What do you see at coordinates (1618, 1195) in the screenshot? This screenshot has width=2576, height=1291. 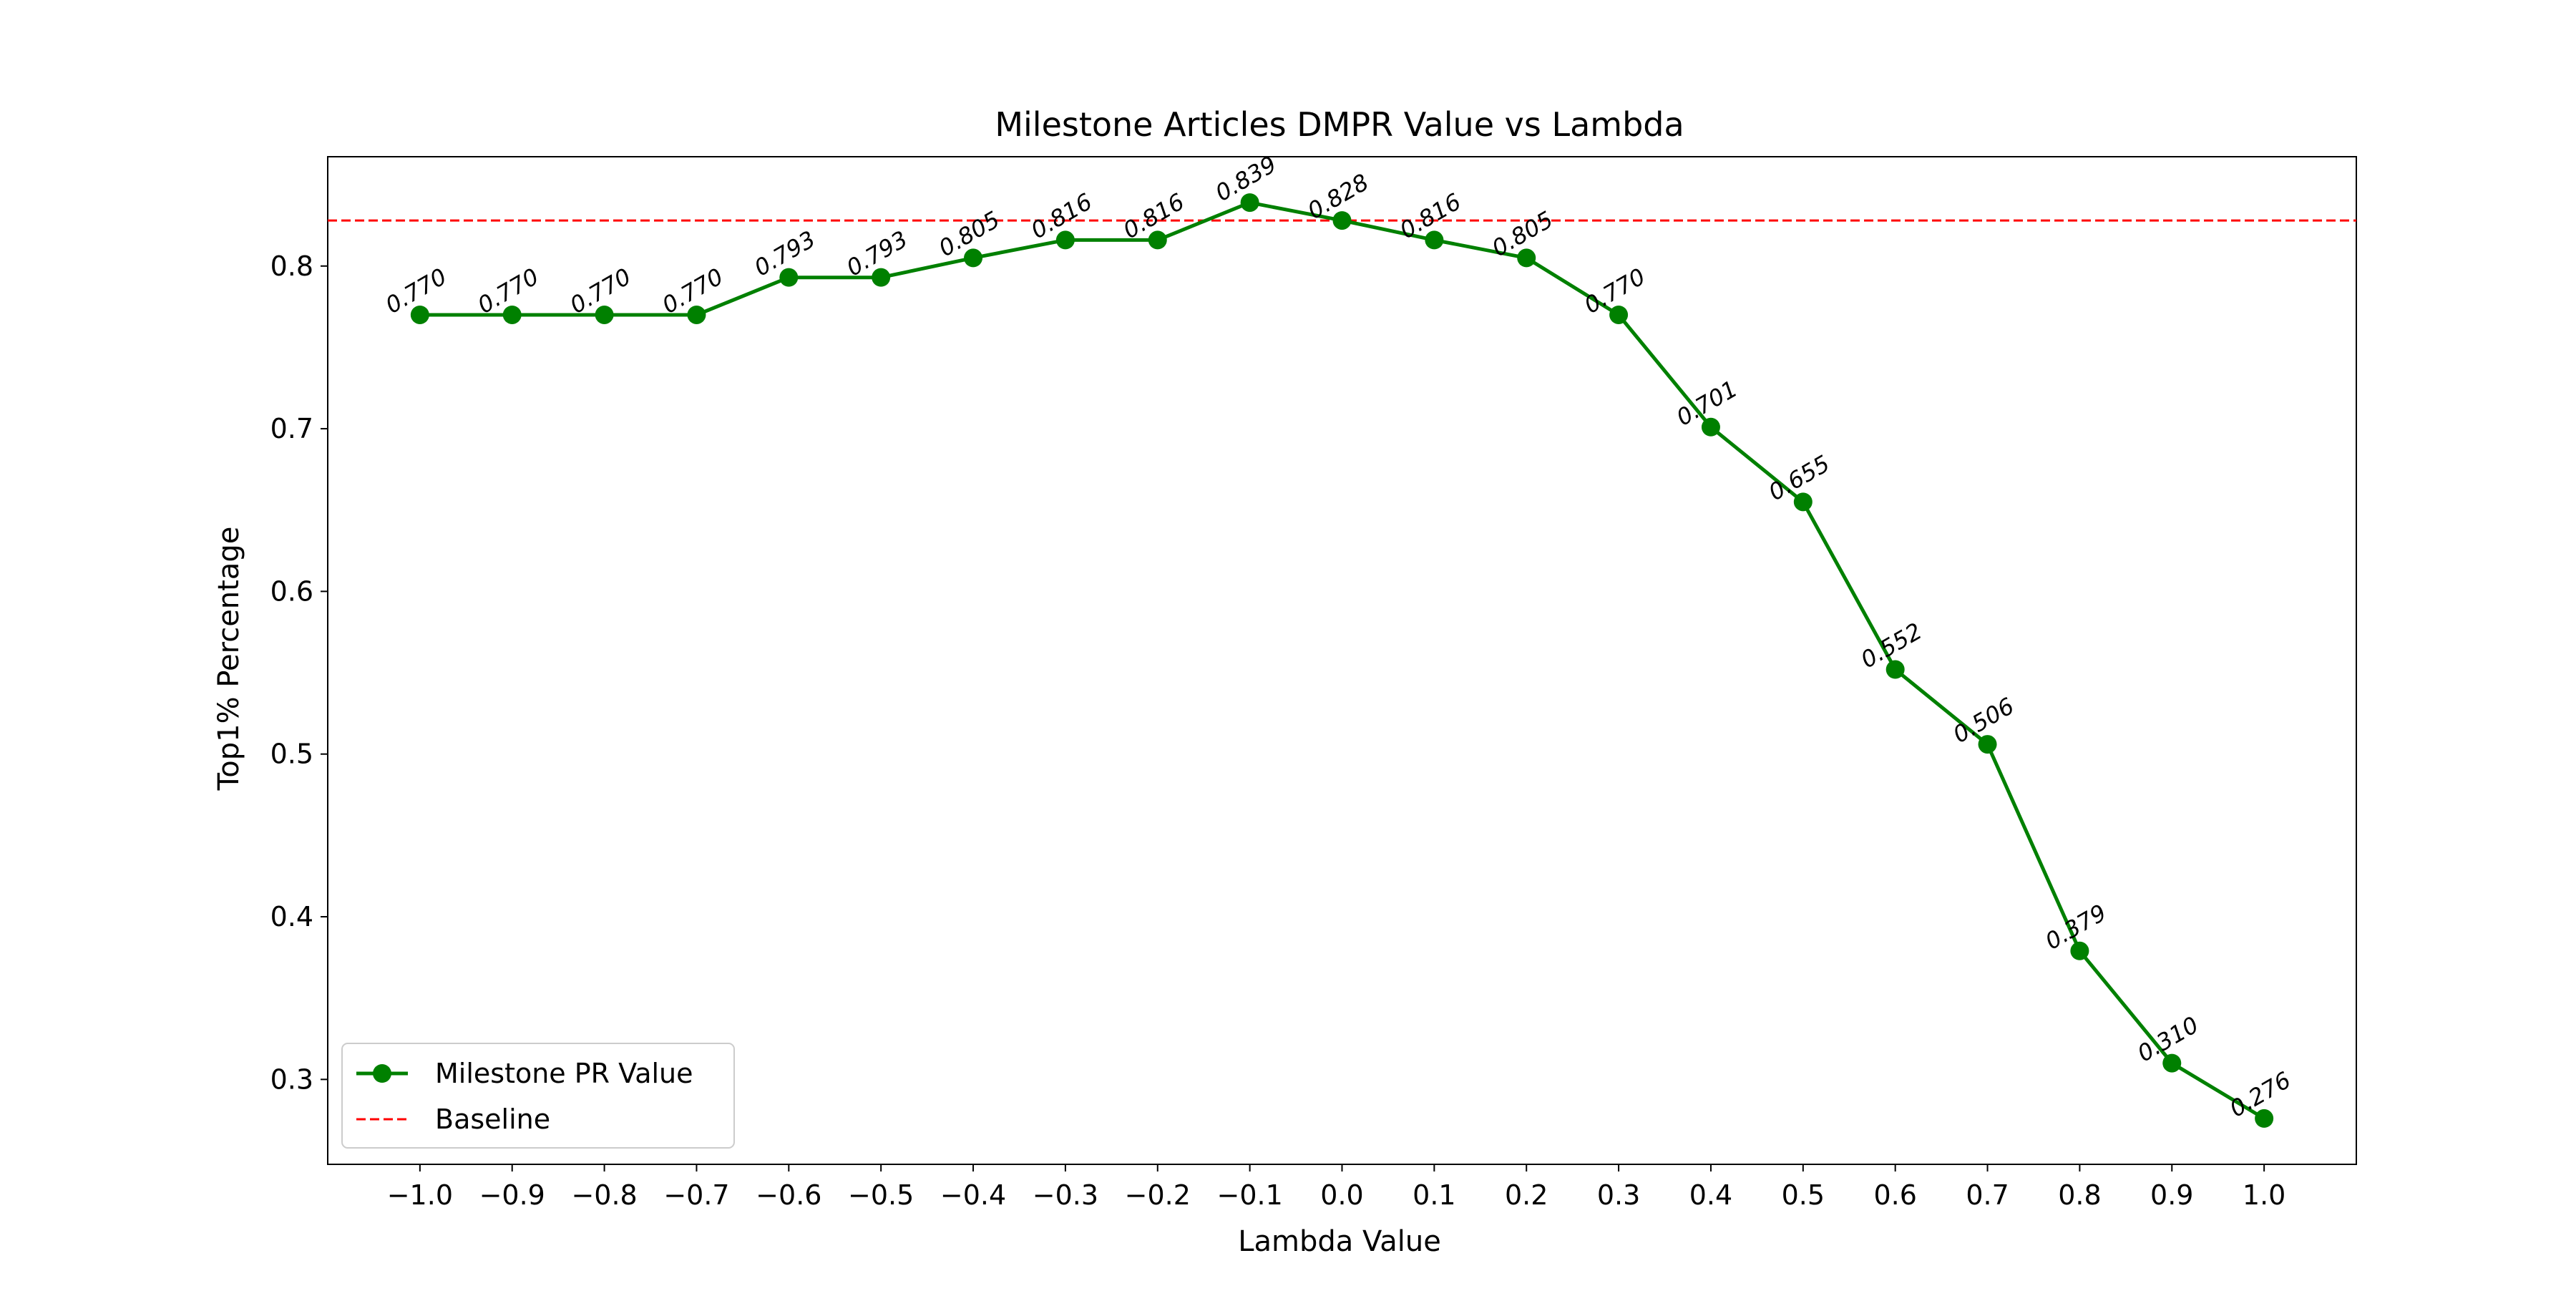 I see `x-tick-label: 0.3` at bounding box center [1618, 1195].